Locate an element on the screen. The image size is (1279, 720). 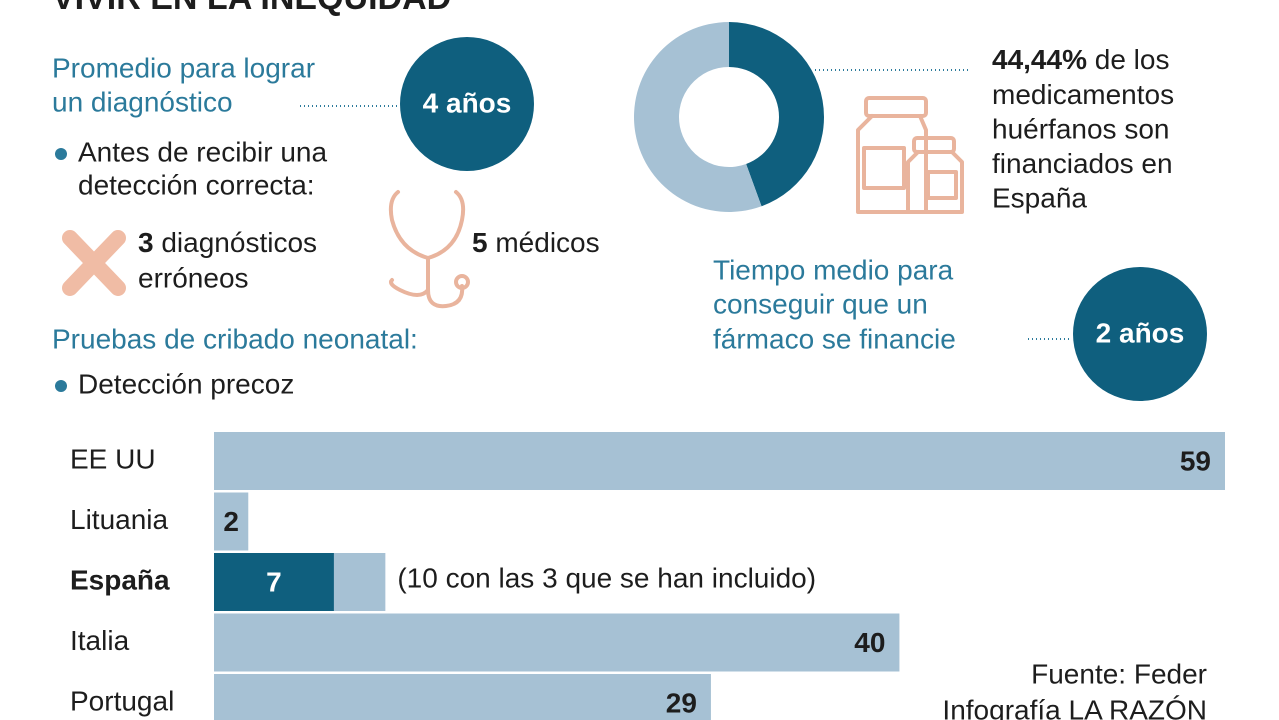
x-icon is located at coordinates (94, 263).